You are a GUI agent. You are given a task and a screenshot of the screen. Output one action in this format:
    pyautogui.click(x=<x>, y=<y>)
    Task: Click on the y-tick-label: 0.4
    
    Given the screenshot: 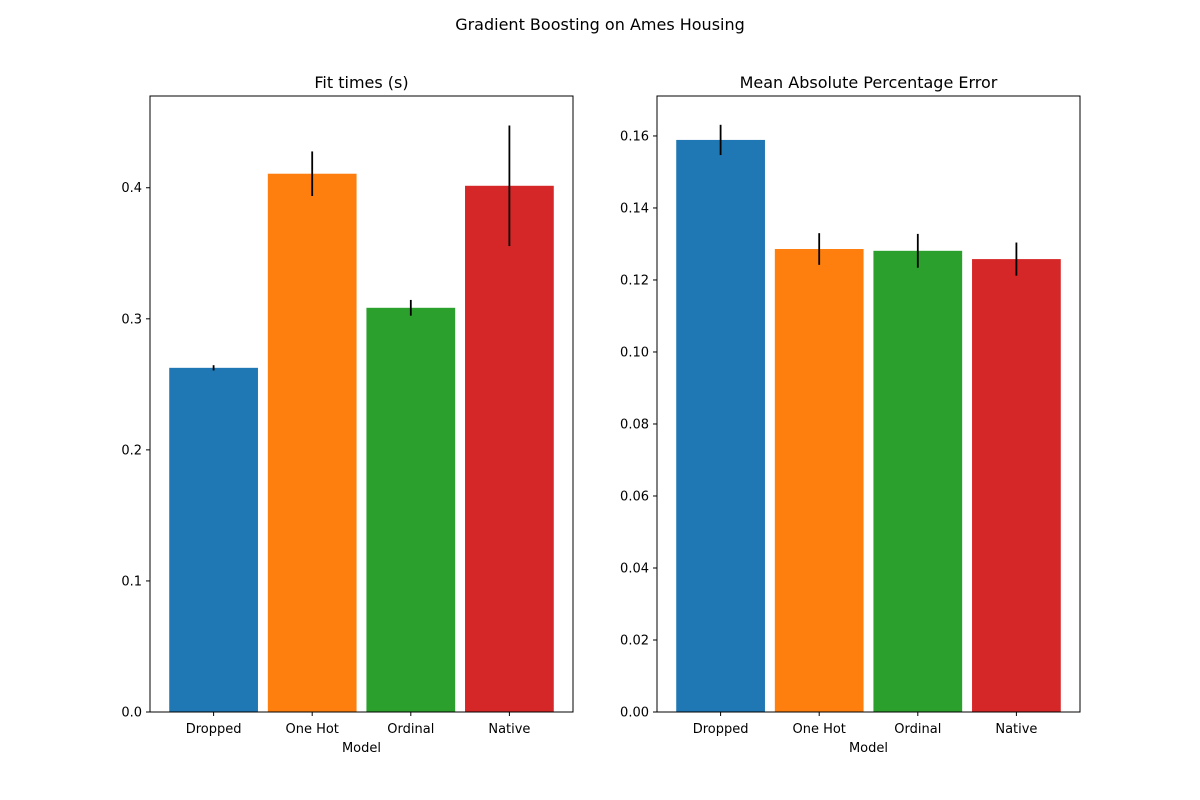 What is the action you would take?
    pyautogui.click(x=131, y=188)
    